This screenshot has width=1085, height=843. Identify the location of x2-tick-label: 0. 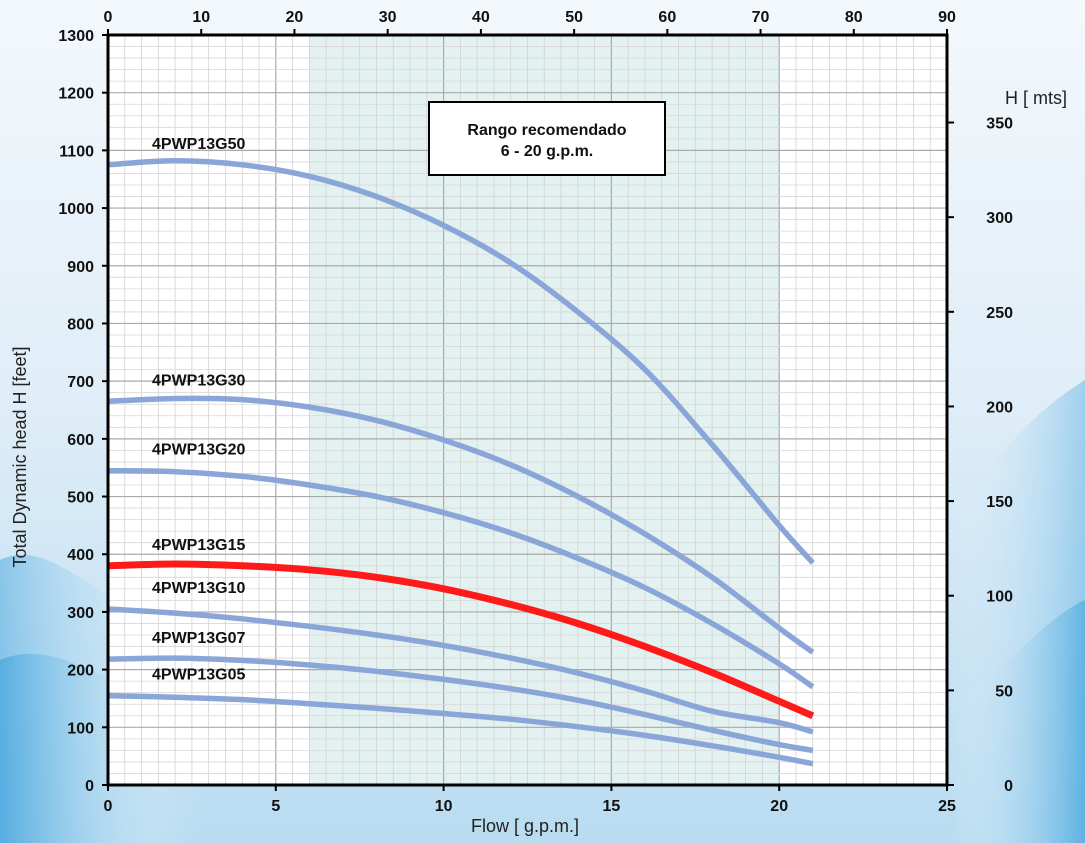
(108, 17).